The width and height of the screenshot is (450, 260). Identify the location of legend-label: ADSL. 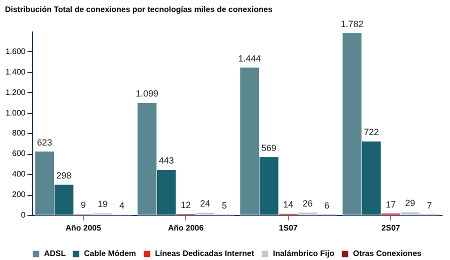
(55, 253).